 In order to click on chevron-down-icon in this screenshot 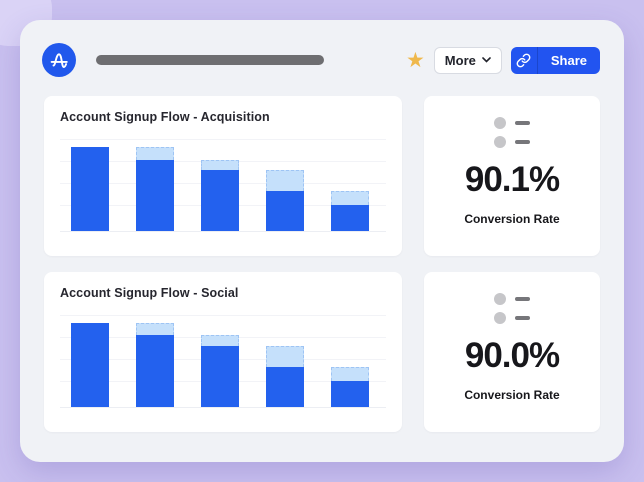, I will do `click(486, 60)`.